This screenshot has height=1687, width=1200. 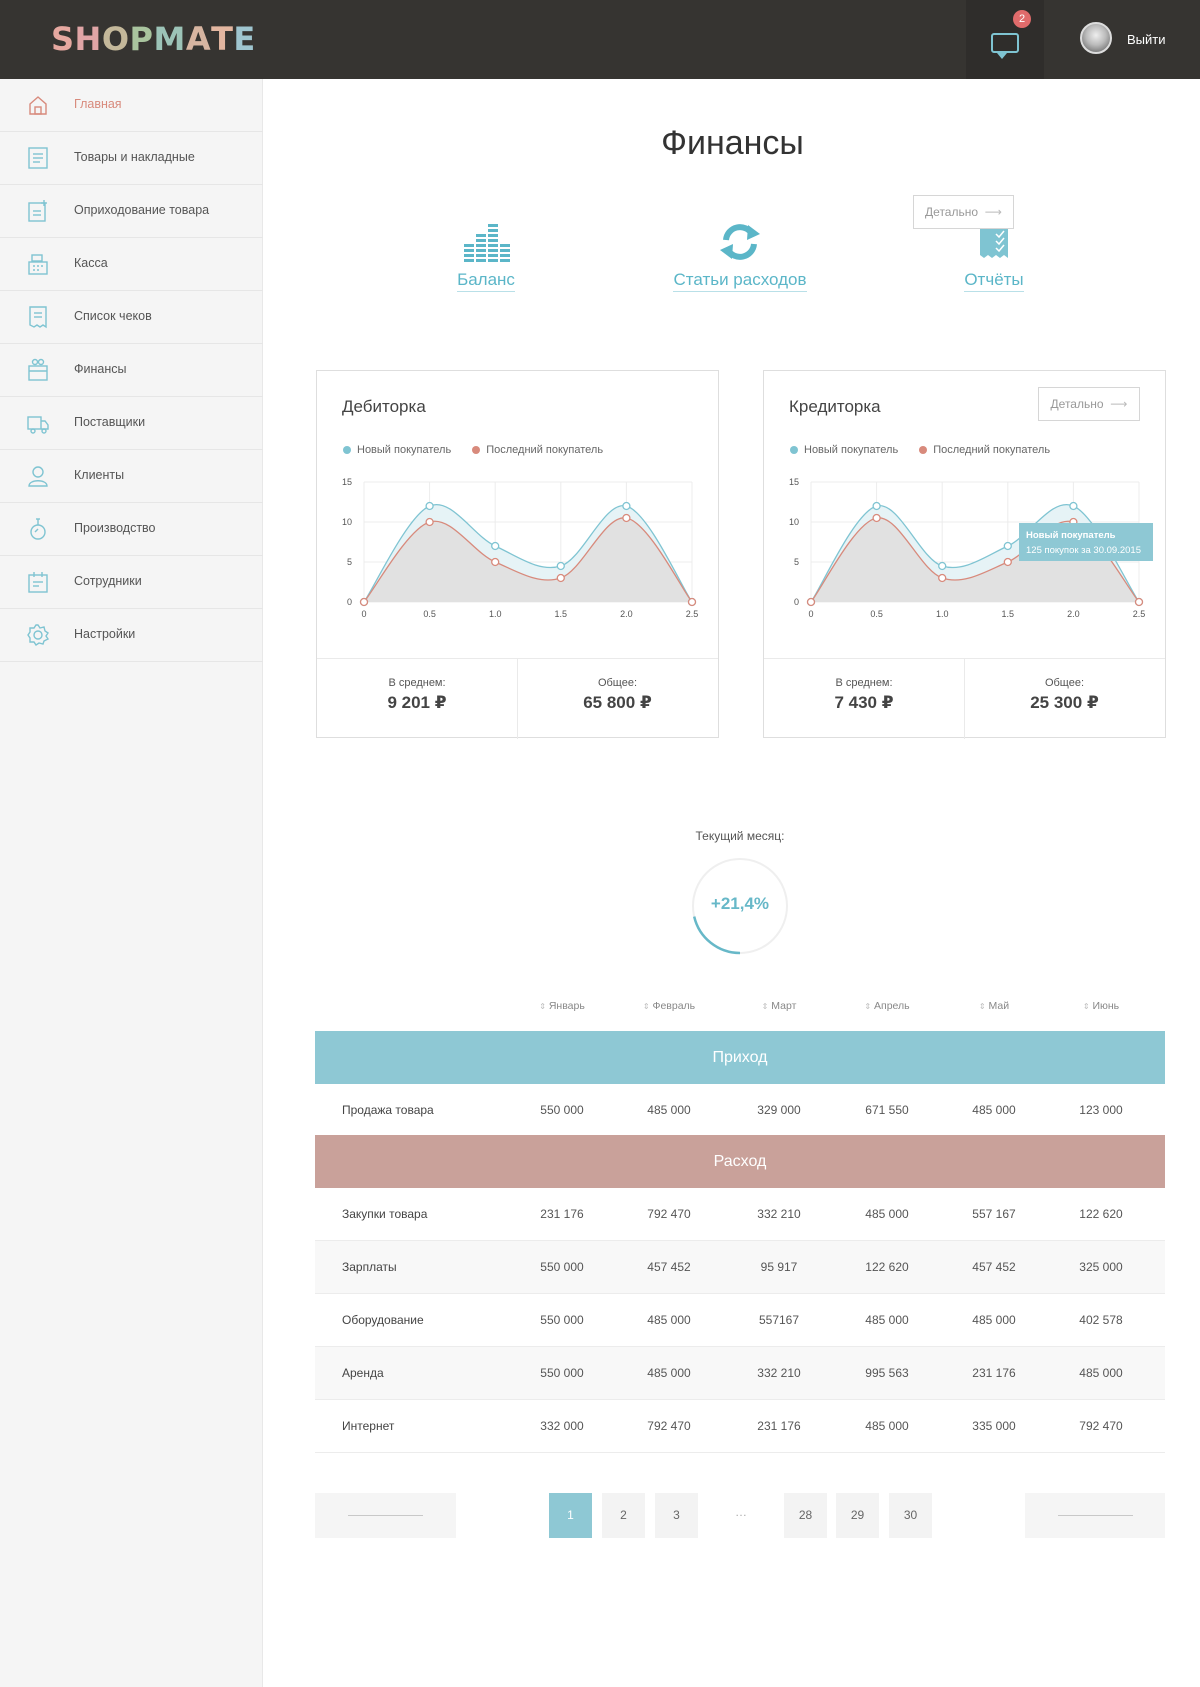 I want to click on tooltip-text: 125 покупок за 30.09.2015, so click(x=1083, y=550).